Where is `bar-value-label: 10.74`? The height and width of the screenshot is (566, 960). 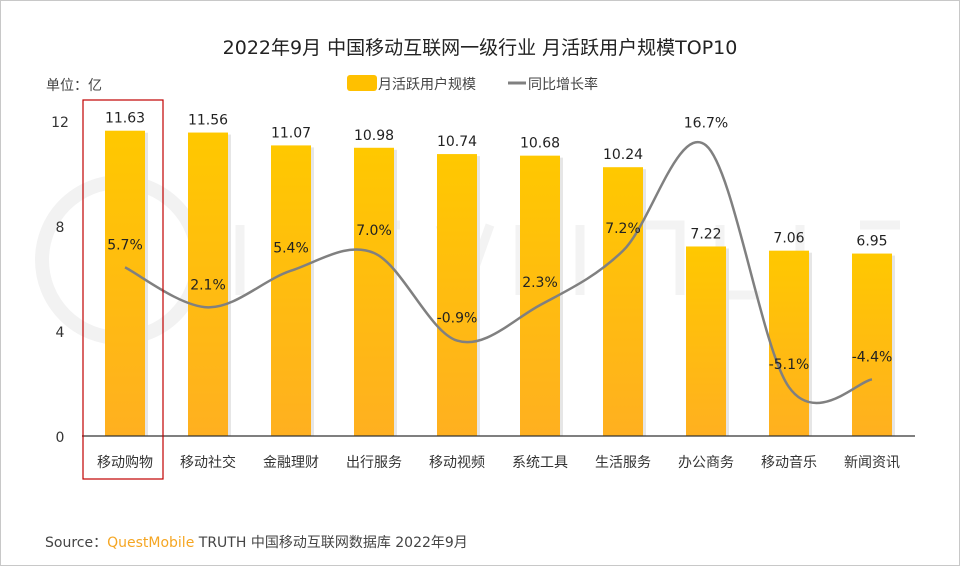 bar-value-label: 10.74 is located at coordinates (457, 142).